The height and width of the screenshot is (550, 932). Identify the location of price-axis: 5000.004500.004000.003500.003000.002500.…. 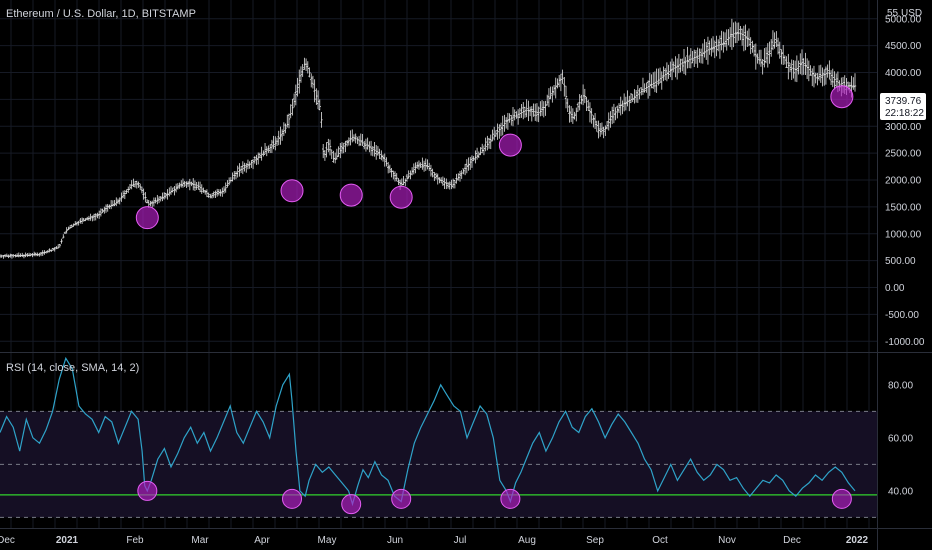
(905, 255).